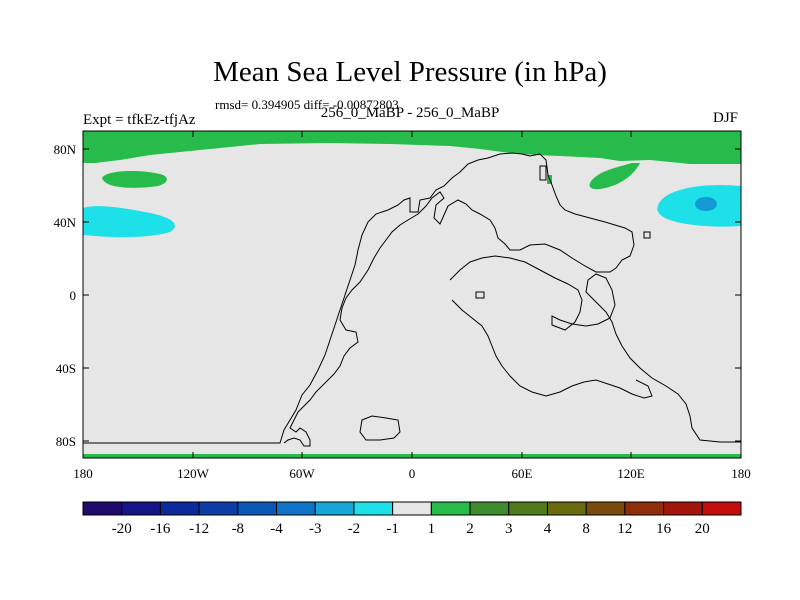 Image resolution: width=800 pixels, height=600 pixels. What do you see at coordinates (586, 529) in the screenshot?
I see `colorbar-label: 8` at bounding box center [586, 529].